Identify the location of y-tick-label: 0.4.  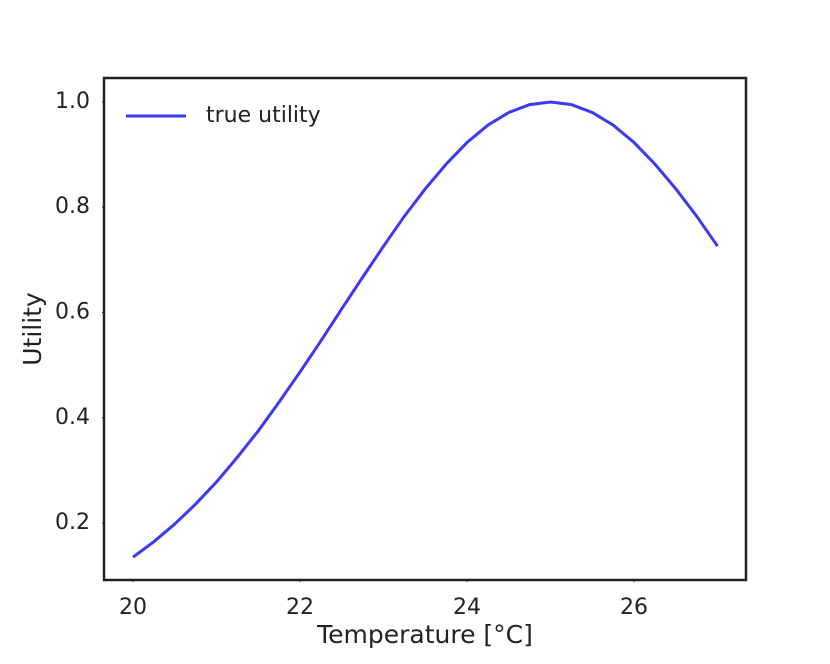
(72, 417).